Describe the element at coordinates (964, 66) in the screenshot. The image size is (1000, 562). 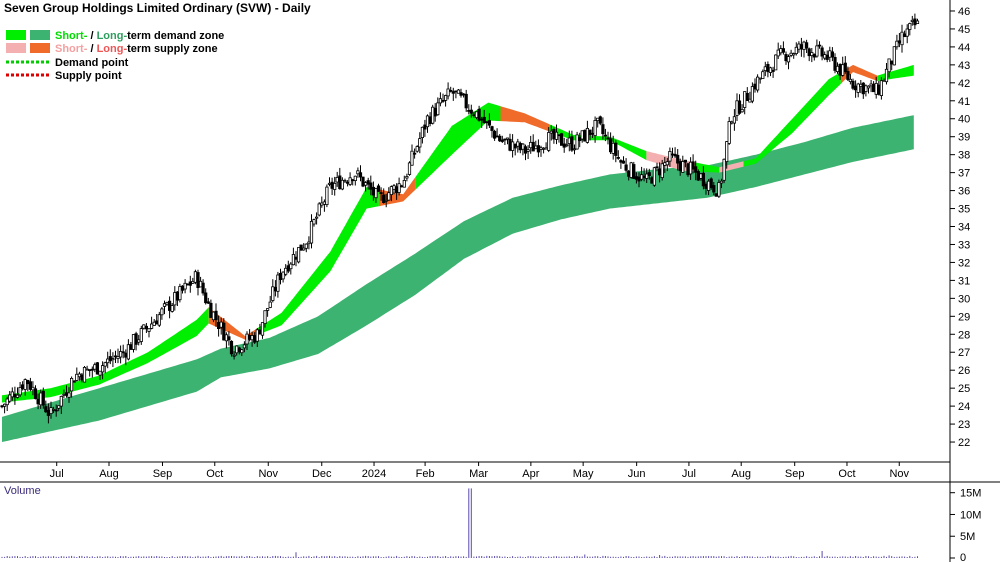
I see `price-tick-label: 43` at that location.